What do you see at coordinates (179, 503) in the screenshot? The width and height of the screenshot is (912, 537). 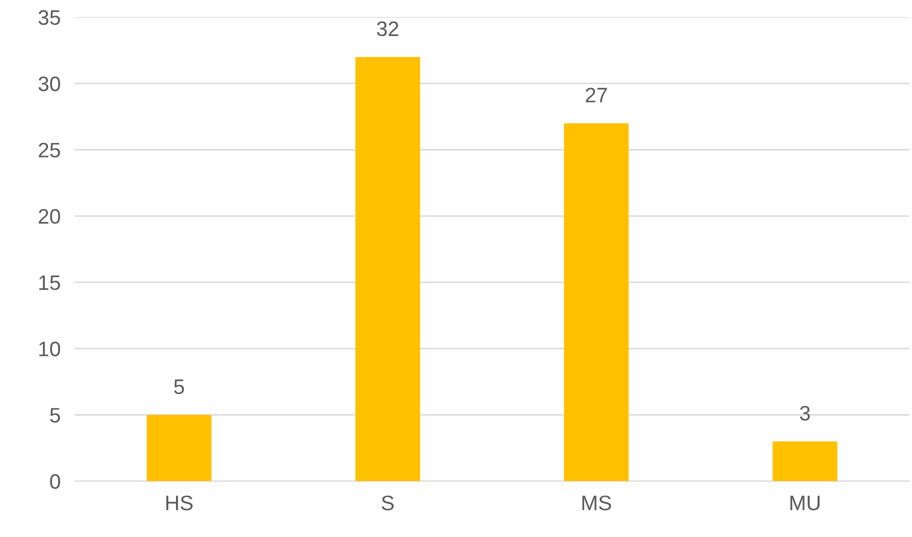 I see `x-tick-label: HS` at bounding box center [179, 503].